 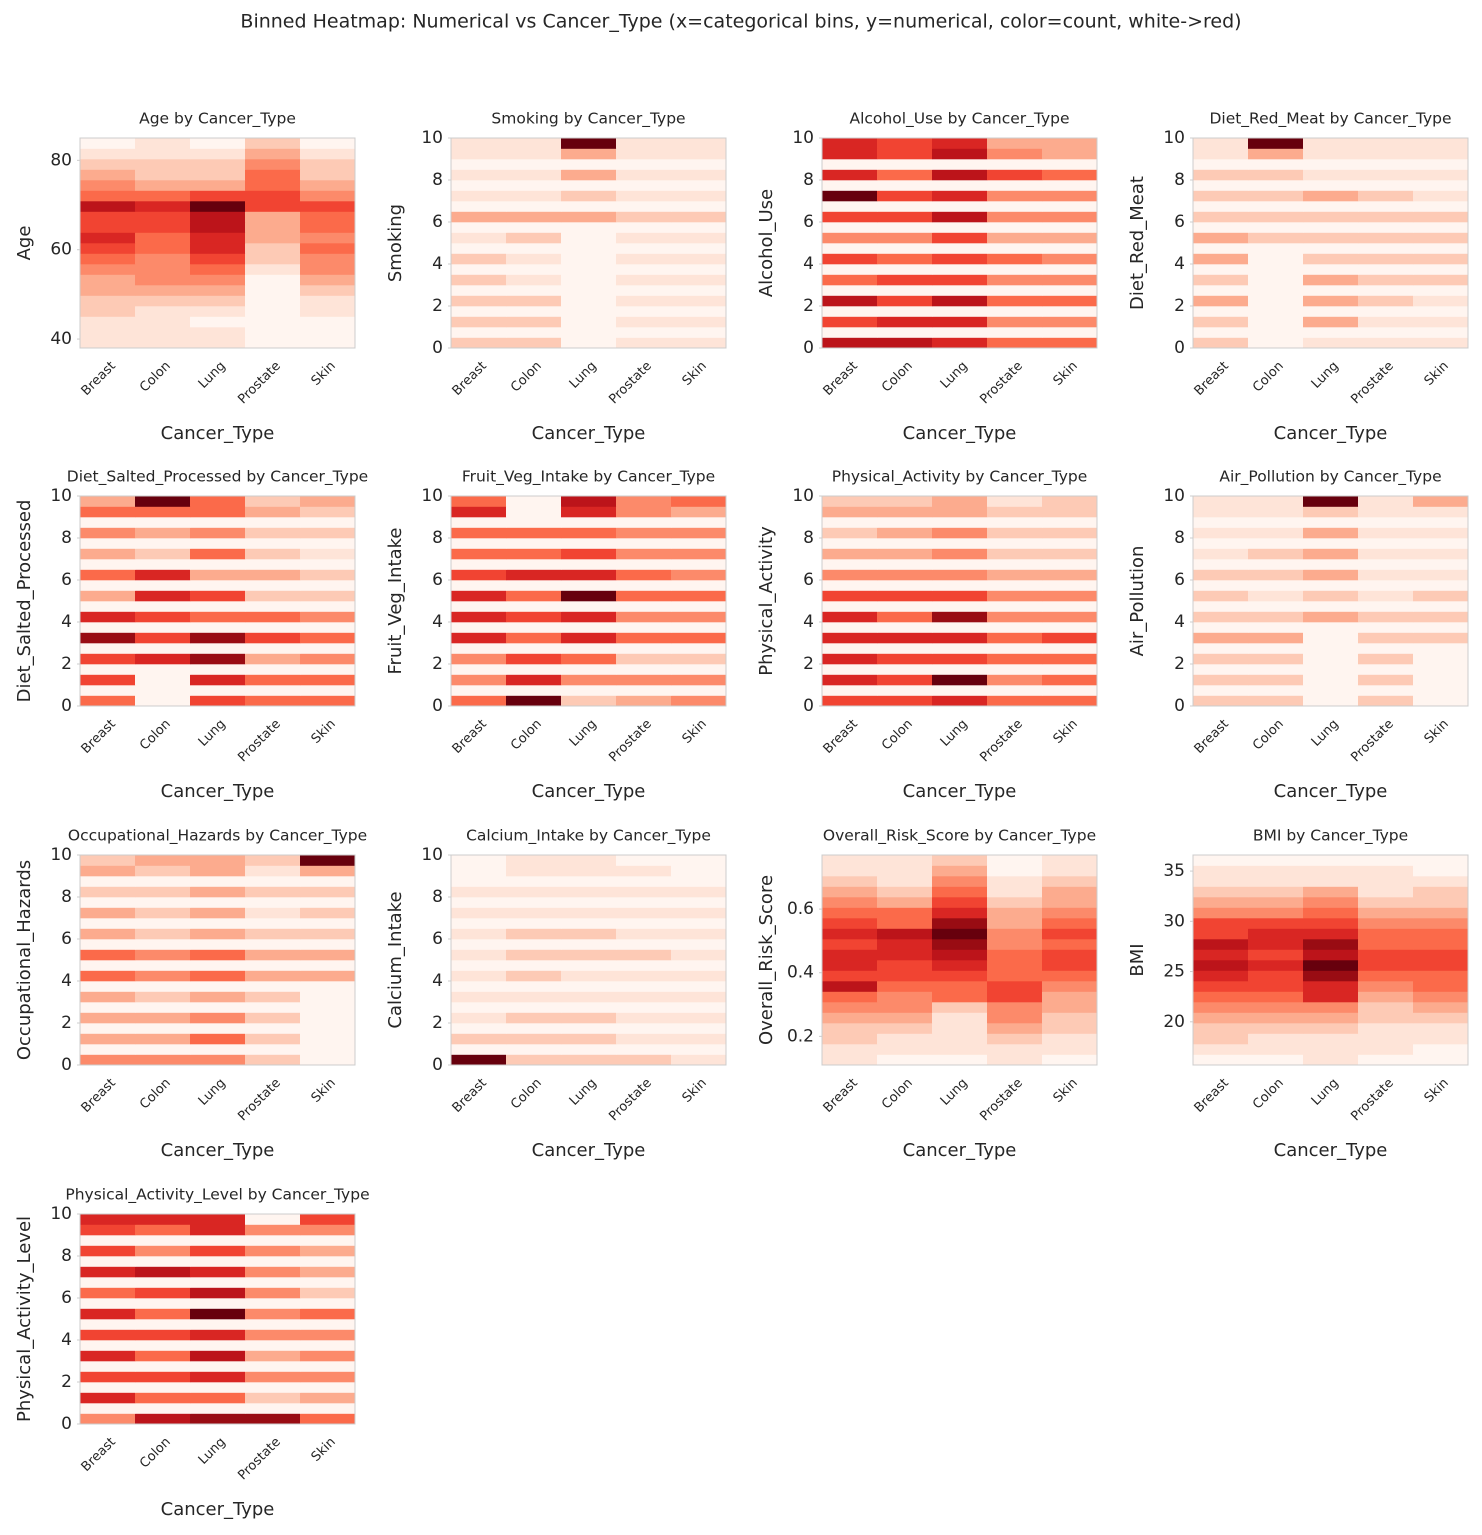 What do you see at coordinates (1174, 1022) in the screenshot?
I see `y-tick-label: 20` at bounding box center [1174, 1022].